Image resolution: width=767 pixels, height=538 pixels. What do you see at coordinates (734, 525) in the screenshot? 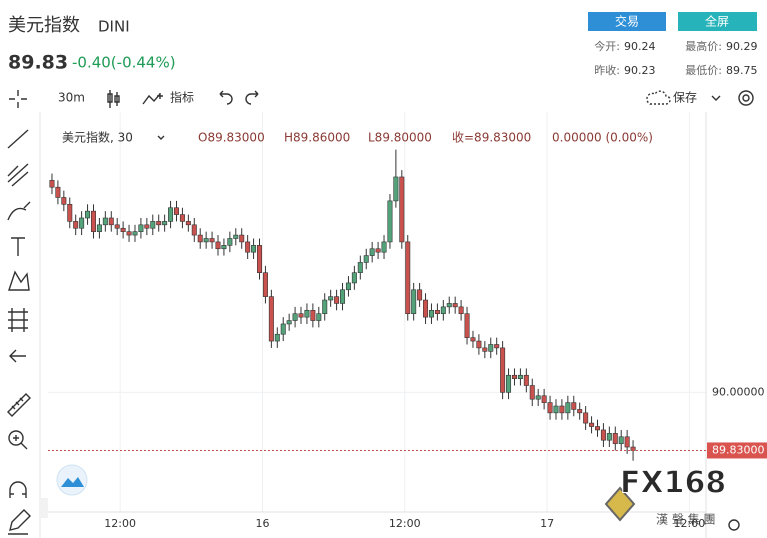
I see `axis-settings-icon` at bounding box center [734, 525].